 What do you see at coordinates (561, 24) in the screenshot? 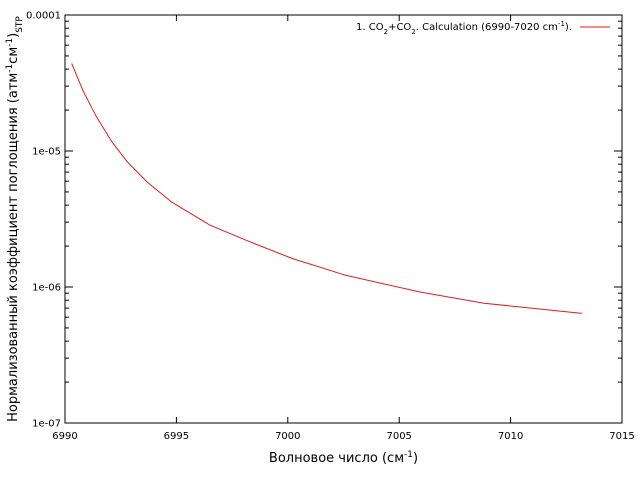
I see `legend-sup: -1` at bounding box center [561, 24].